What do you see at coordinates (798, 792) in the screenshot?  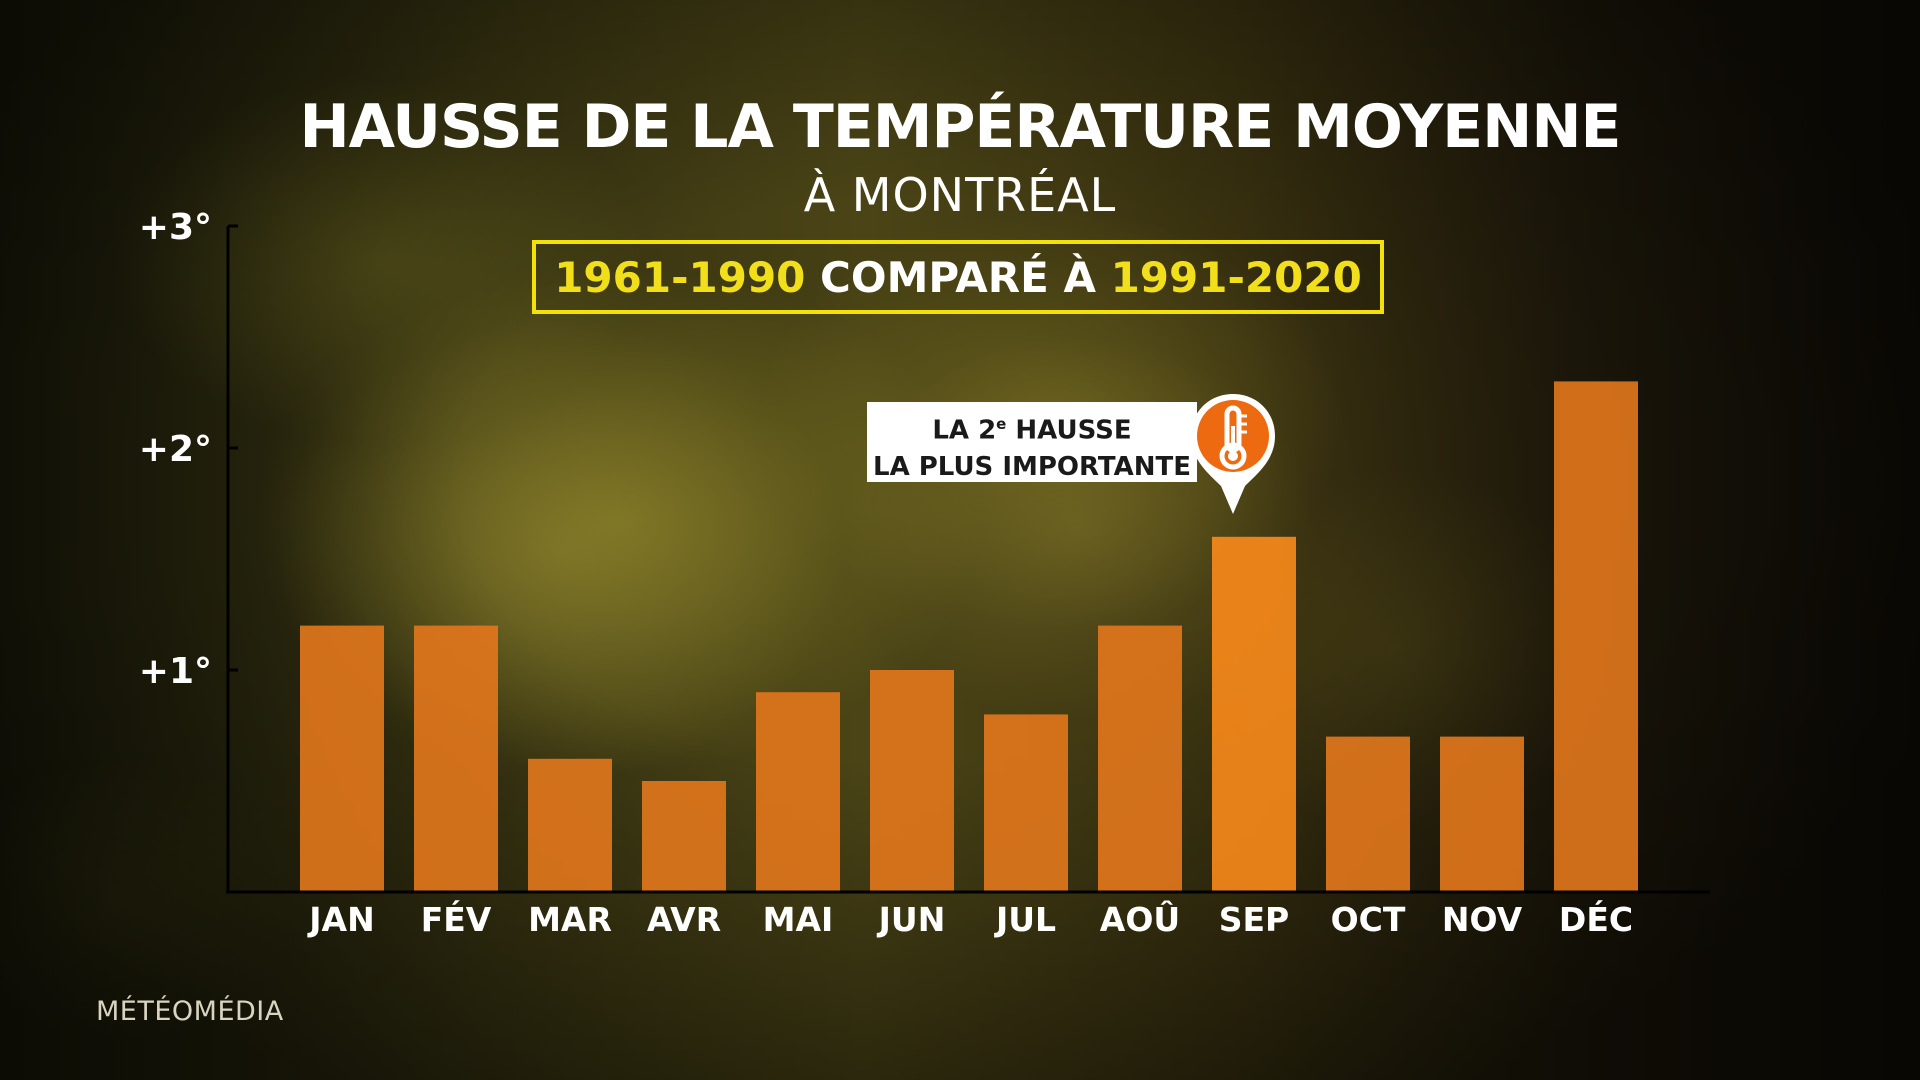 I see `bar-mai` at bounding box center [798, 792].